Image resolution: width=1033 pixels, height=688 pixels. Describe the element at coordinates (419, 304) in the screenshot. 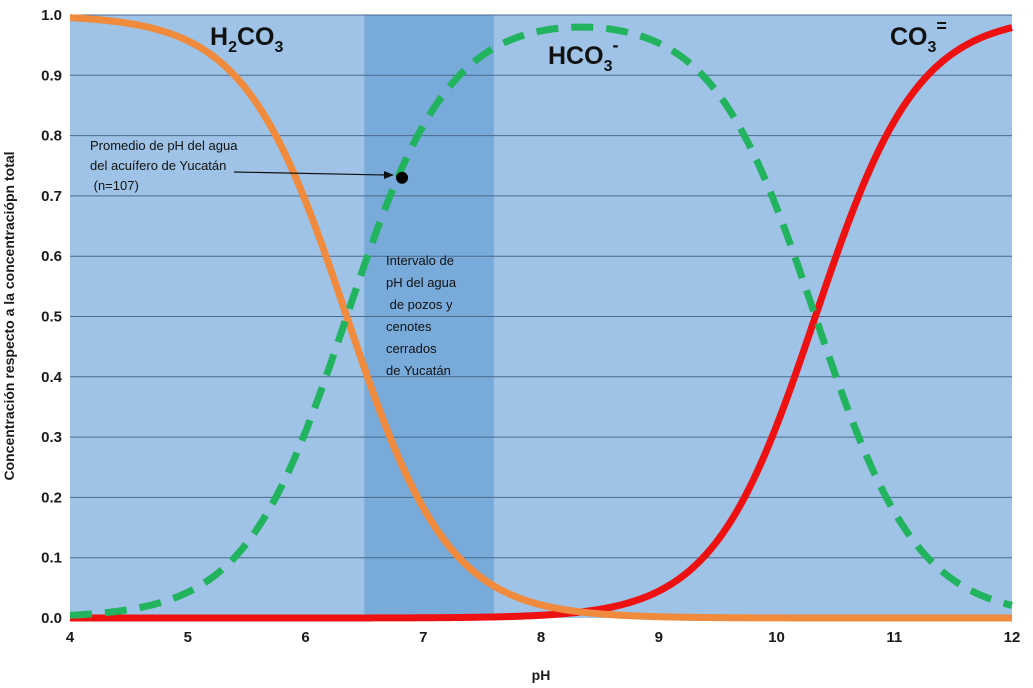

I see `band-annotation-line-3: de pozos y` at that location.